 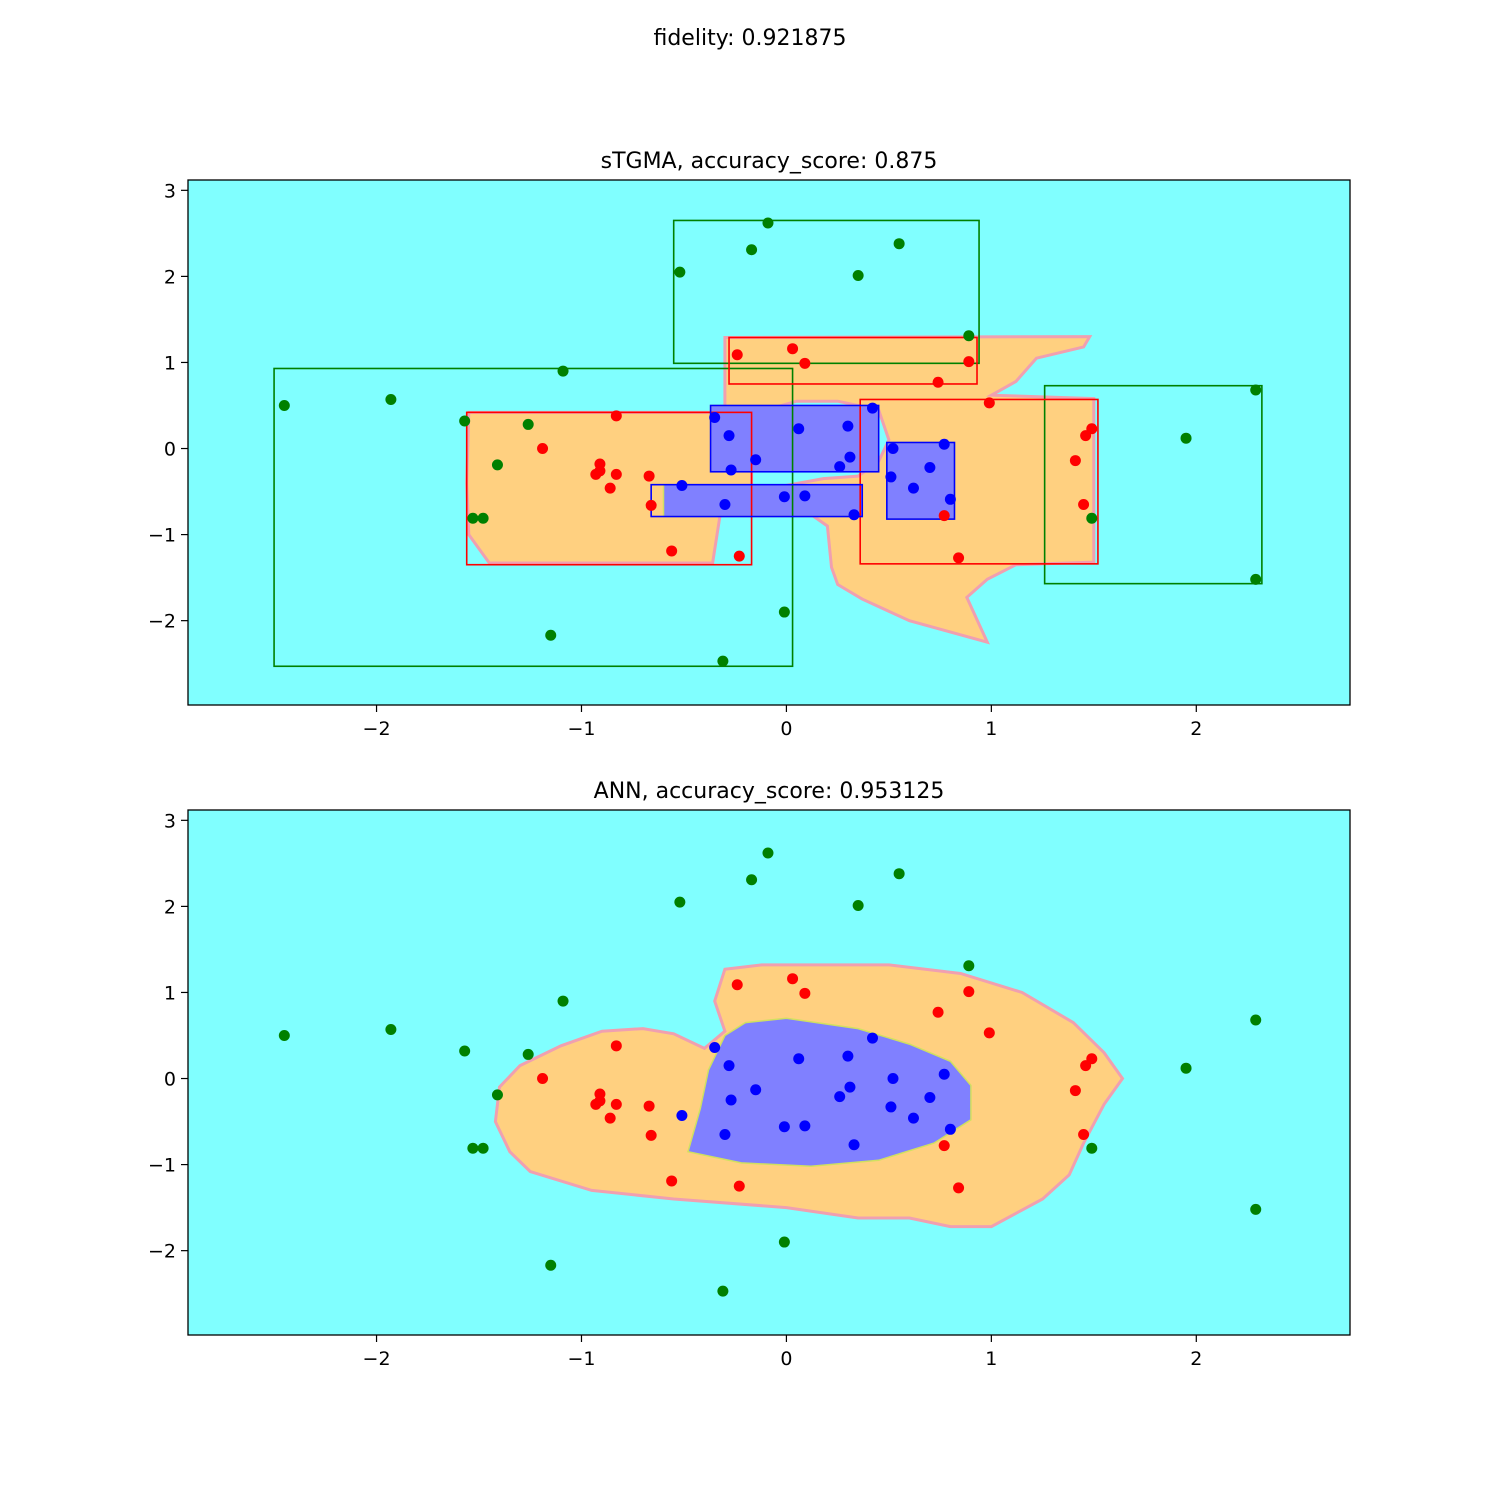 I want to click on y-tick-label: 2, so click(x=170, y=277).